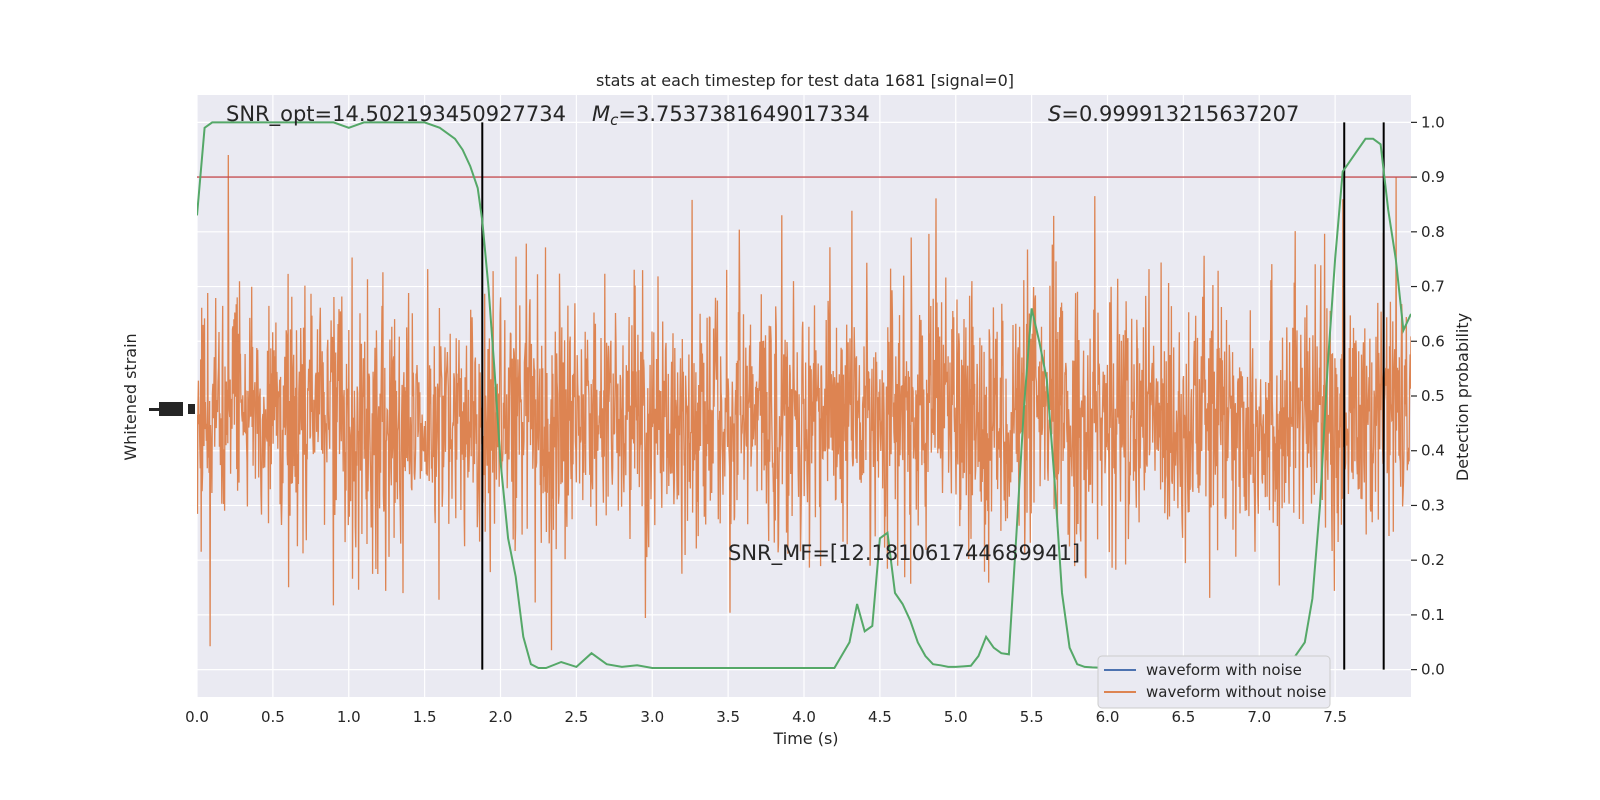 The width and height of the screenshot is (1600, 800). I want to click on left-axis-overlapping-ticks, so click(172, 409).